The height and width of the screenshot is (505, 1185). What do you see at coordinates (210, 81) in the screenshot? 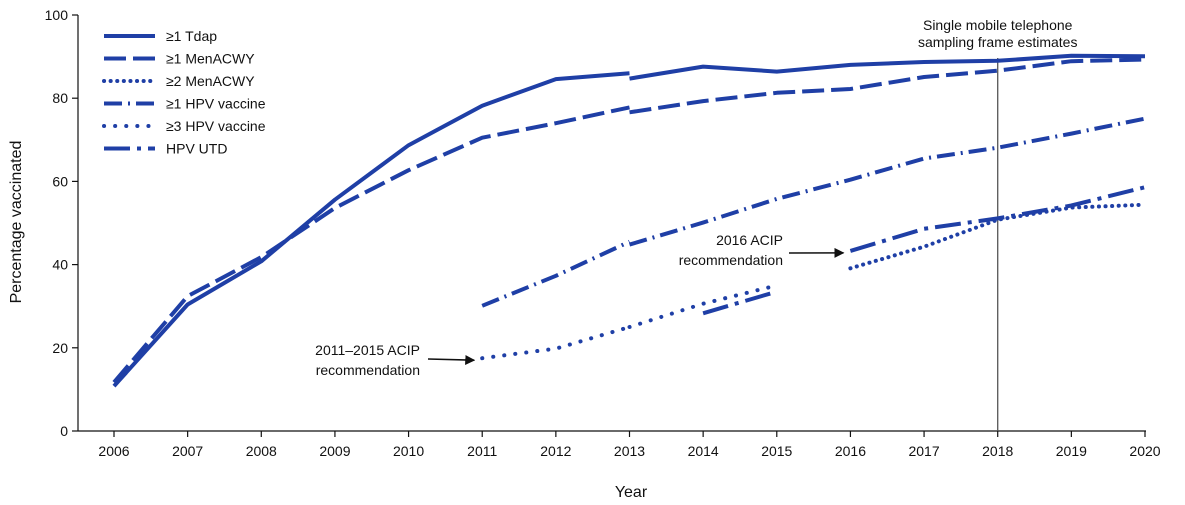
I see `legend-label: ≥2 MenACWY` at bounding box center [210, 81].